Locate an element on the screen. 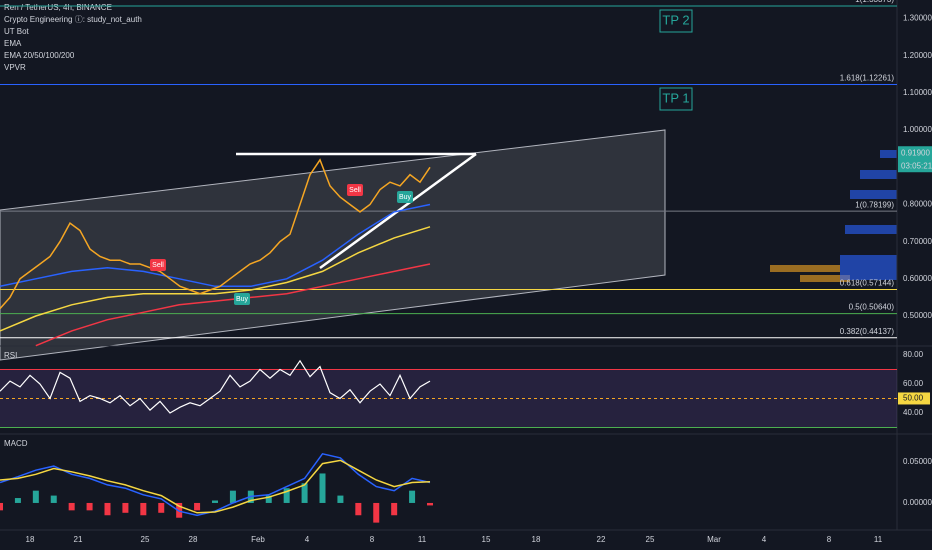  fib-label: 1.618(1.12261) is located at coordinates (867, 78).